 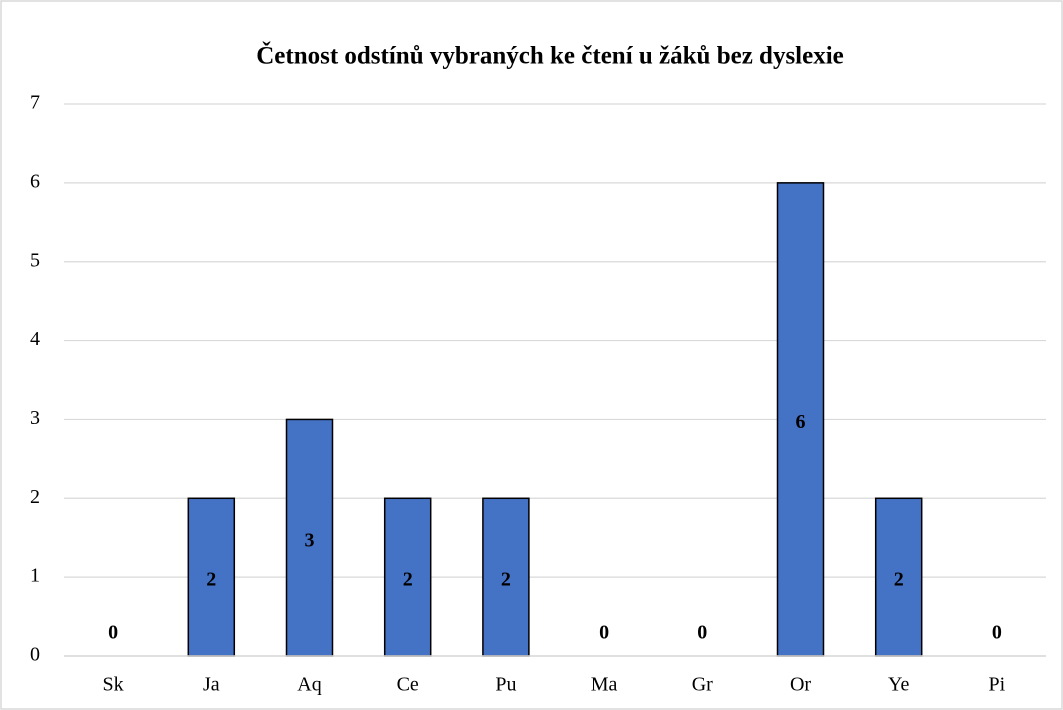 I want to click on x-tick-label: Pu, so click(x=505, y=685).